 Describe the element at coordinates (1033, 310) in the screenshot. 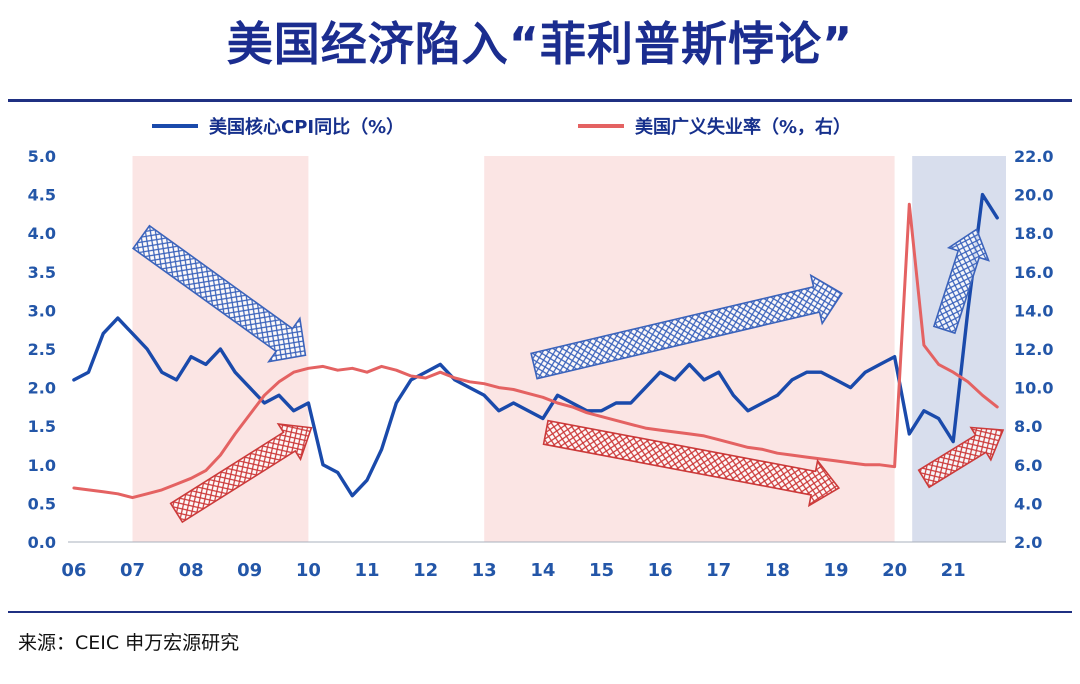

I see `right-axis-tick-label: 14.0` at that location.